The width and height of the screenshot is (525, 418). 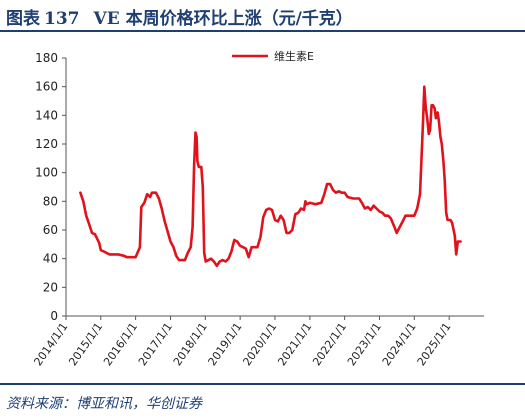 I want to click on figure-title: 图表 137 VE 本周价格环比上涨（元/千克）, so click(x=179, y=16).